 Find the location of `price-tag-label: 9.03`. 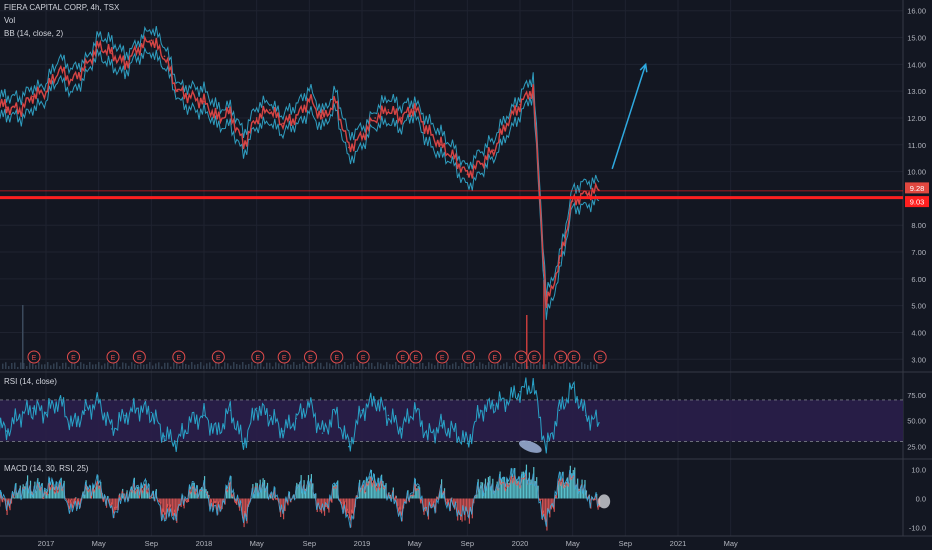

price-tag-label: 9.03 is located at coordinates (917, 202).